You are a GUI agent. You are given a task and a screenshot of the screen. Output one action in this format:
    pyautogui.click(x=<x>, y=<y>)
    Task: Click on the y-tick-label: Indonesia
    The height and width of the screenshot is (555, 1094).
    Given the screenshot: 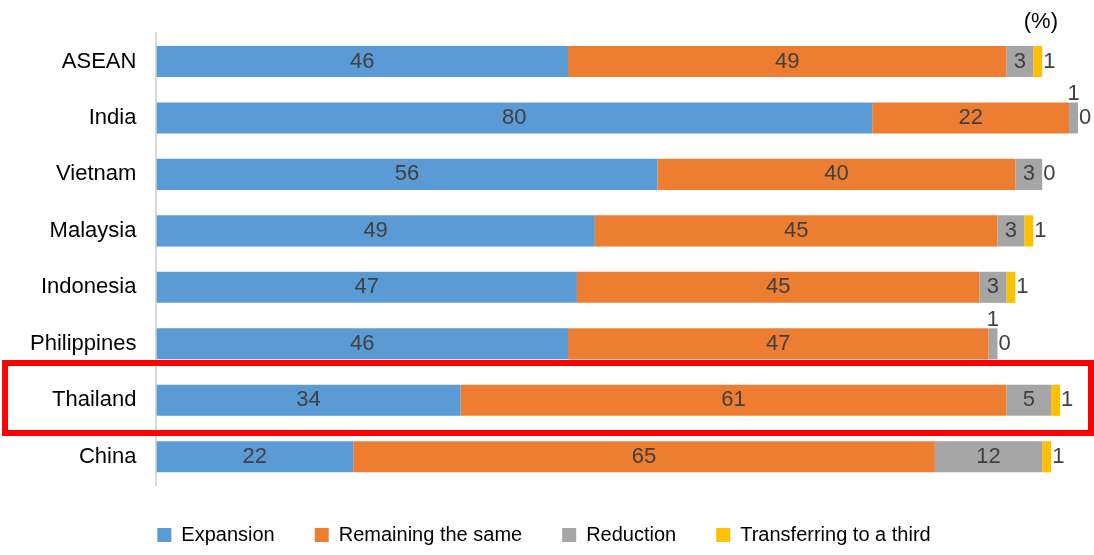 What is the action you would take?
    pyautogui.click(x=89, y=286)
    